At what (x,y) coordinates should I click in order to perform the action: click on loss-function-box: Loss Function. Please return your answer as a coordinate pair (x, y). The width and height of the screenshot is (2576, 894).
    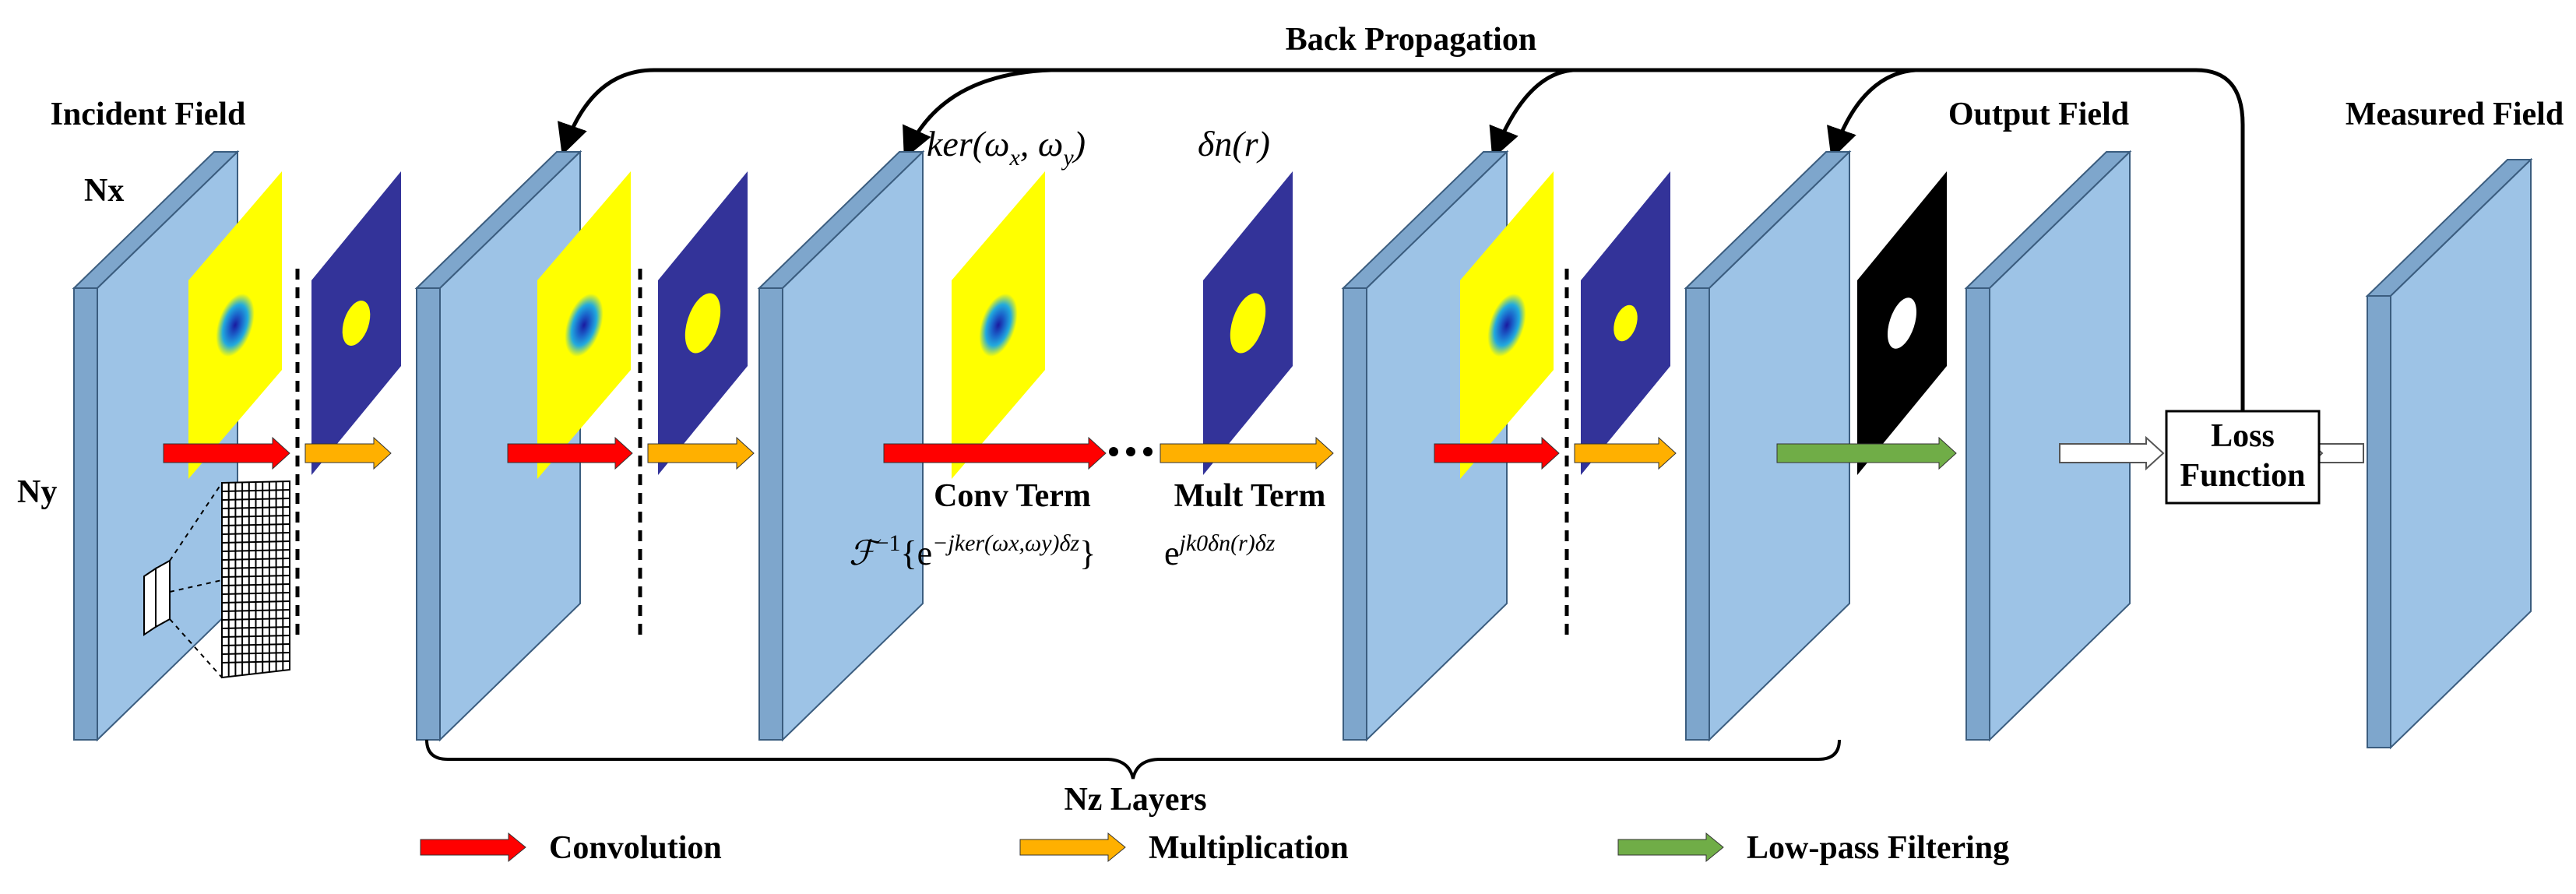
    Looking at the image, I should click on (2243, 458).